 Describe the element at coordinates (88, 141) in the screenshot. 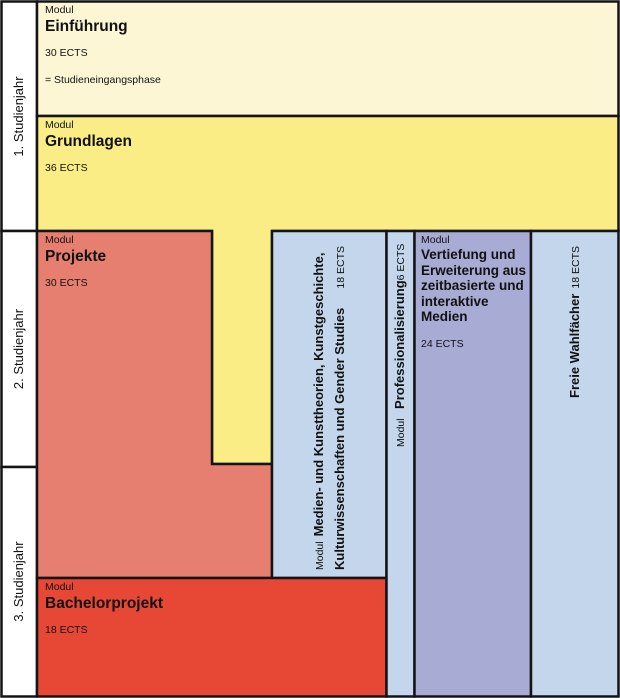

I see `module-title: Grundlagen` at that location.